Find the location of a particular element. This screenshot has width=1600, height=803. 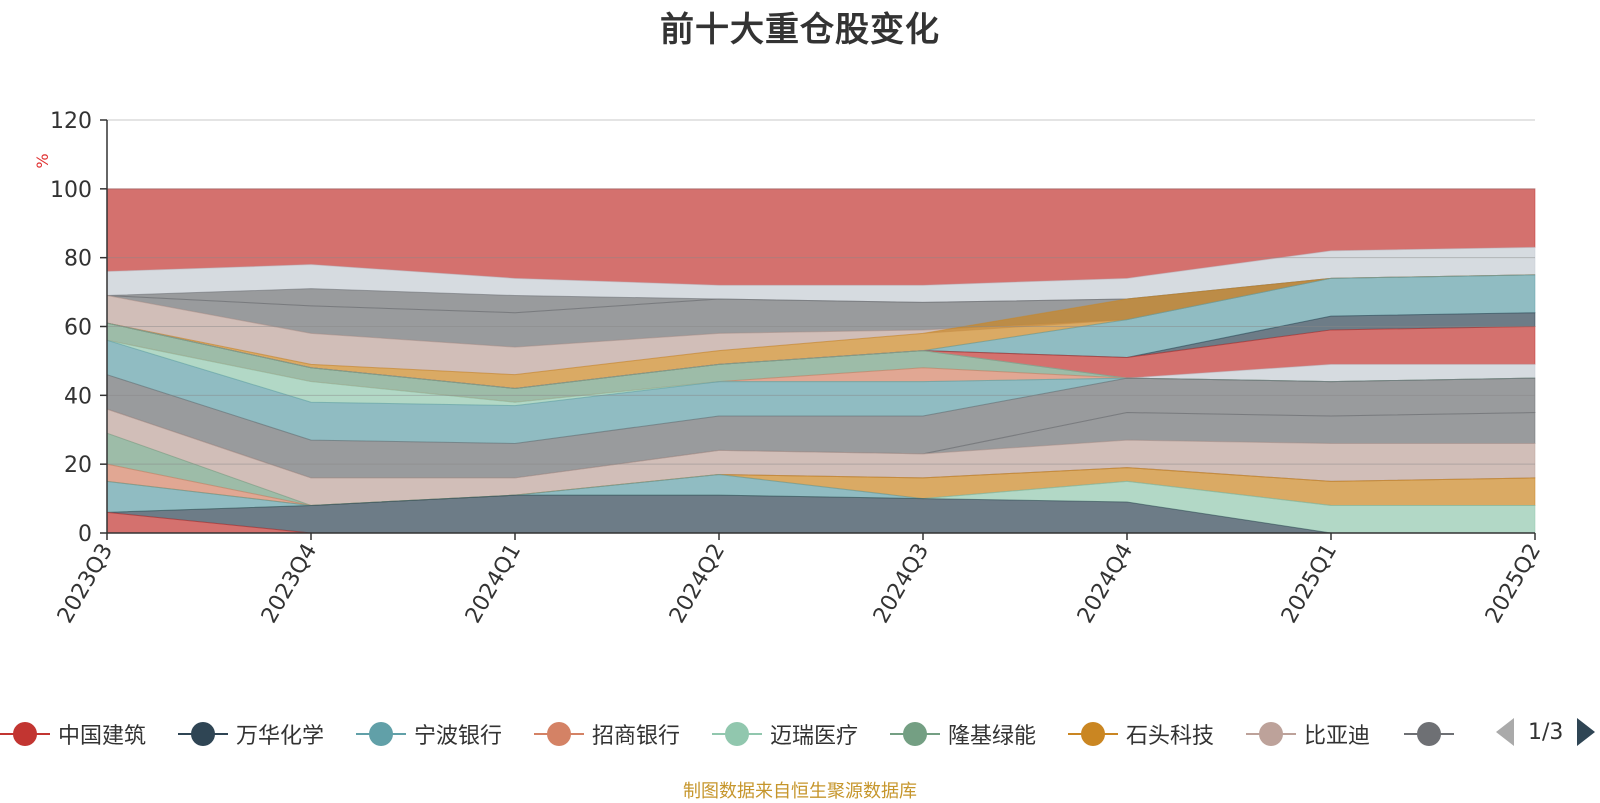

legend-item-2: 宁波银行 is located at coordinates (429, 734).